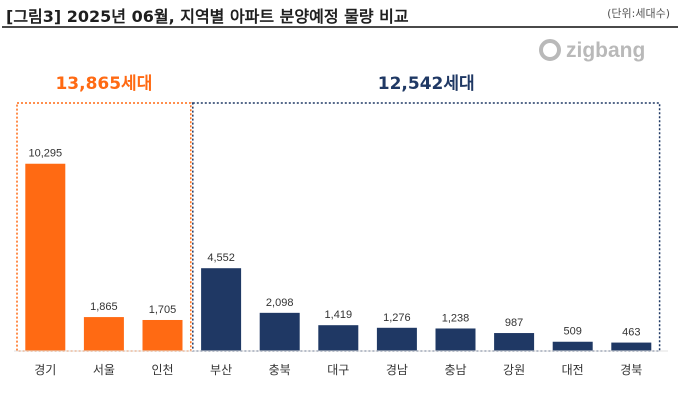 The width and height of the screenshot is (680, 412). Describe the element at coordinates (605, 50) in the screenshot. I see `brand-name: zigbang` at that location.